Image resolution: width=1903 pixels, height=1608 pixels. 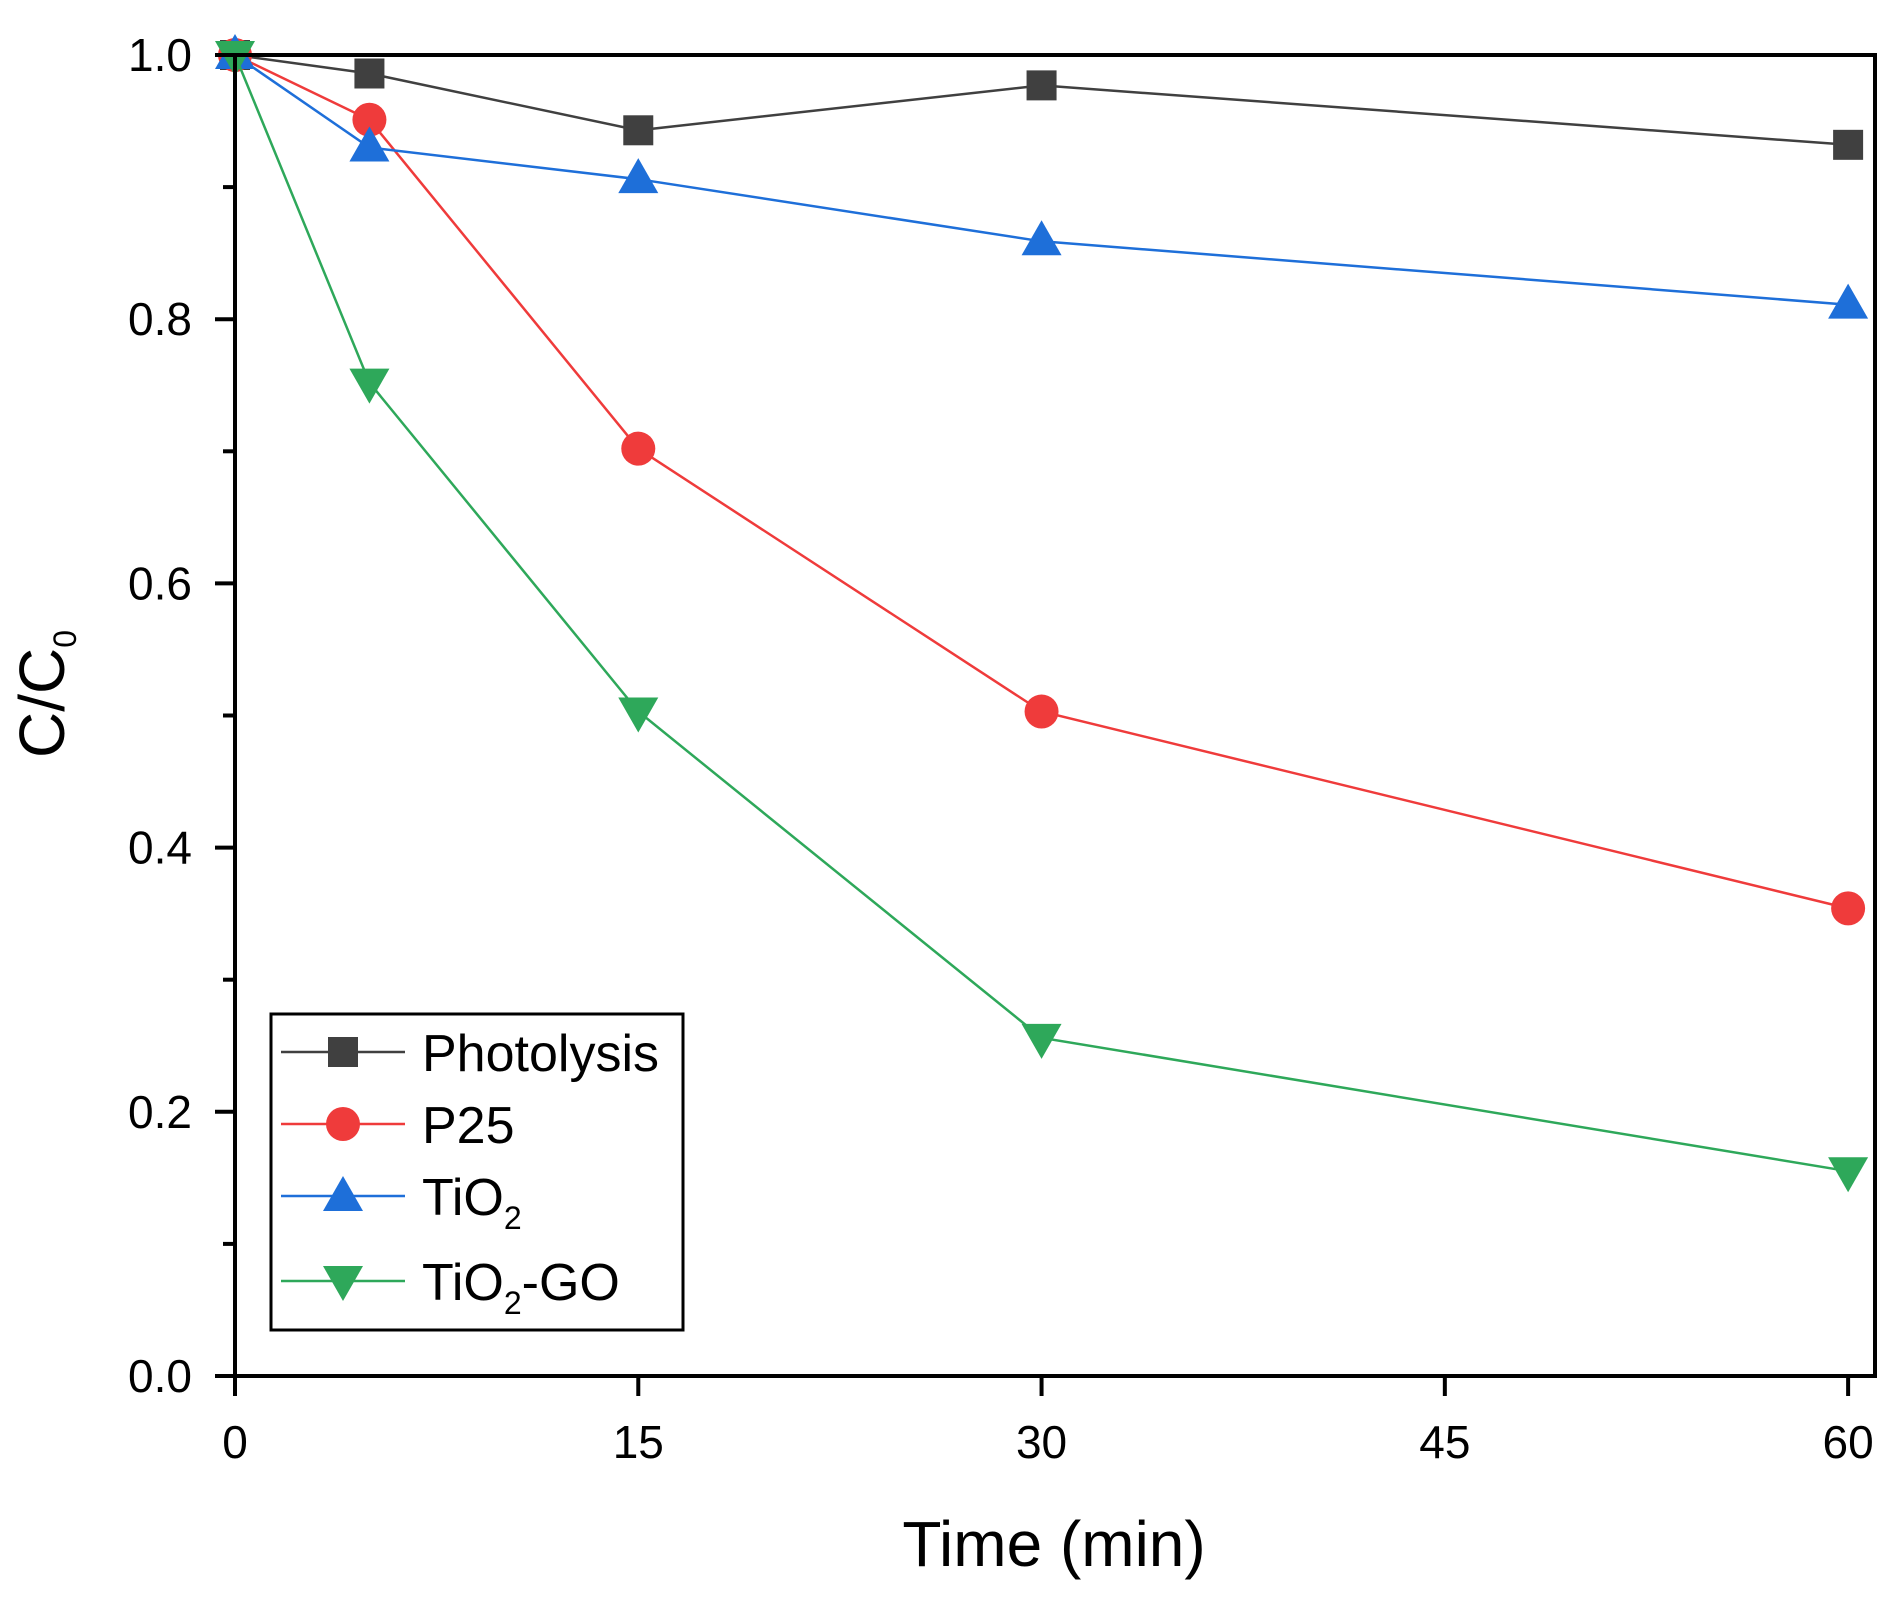 What do you see at coordinates (343, 1193) in the screenshot?
I see `legend-marker-triangle-up` at bounding box center [343, 1193].